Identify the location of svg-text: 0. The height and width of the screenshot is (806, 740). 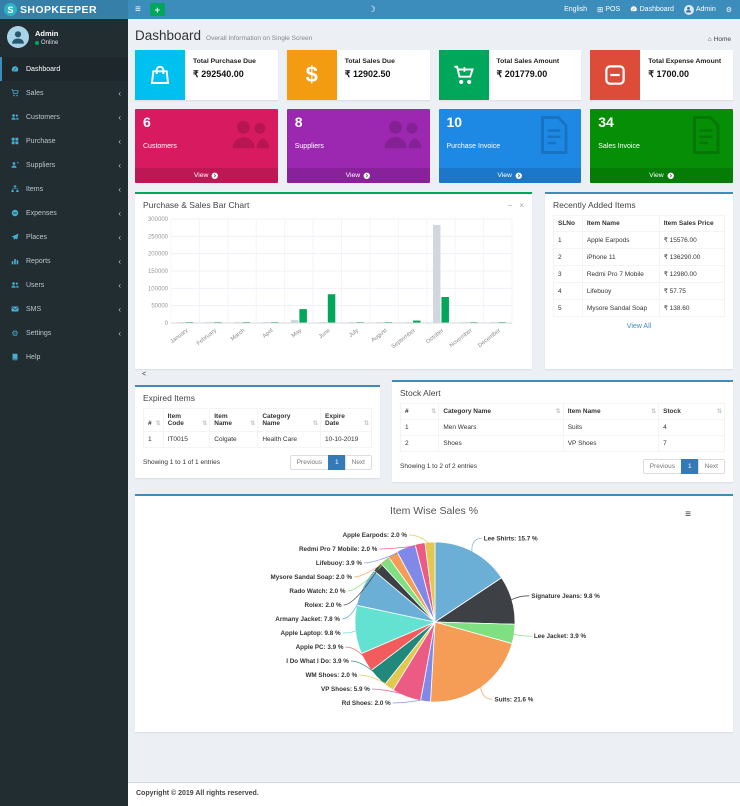
(167, 324).